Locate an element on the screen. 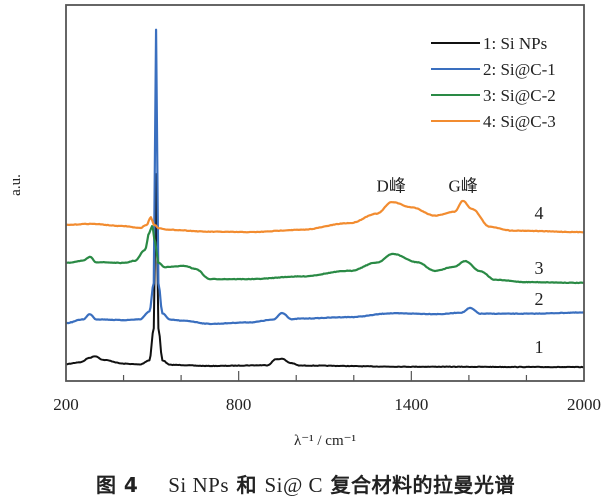 Image resolution: width=611 pixels, height=502 pixels. x-tick-label: 200 is located at coordinates (66, 404).